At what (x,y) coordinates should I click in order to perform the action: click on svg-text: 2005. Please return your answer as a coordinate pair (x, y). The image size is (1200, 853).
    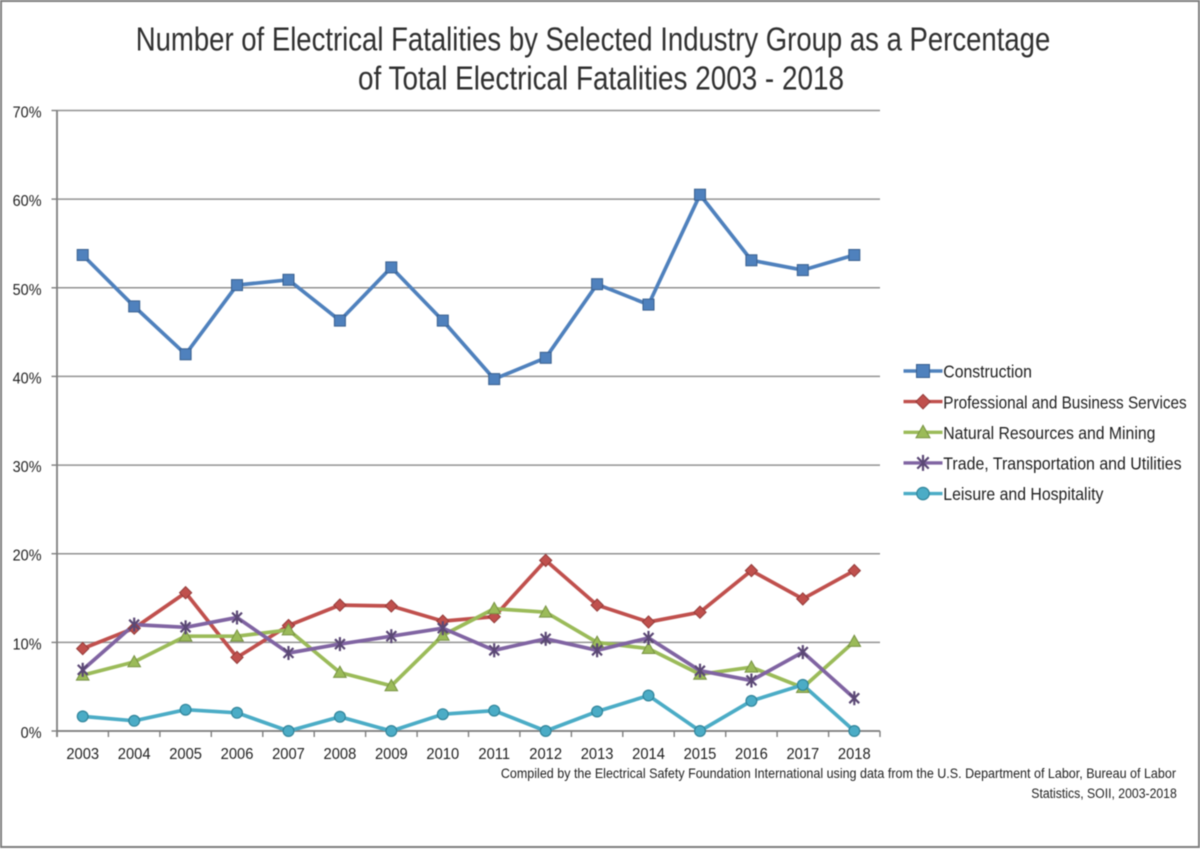
    Looking at the image, I should click on (185, 755).